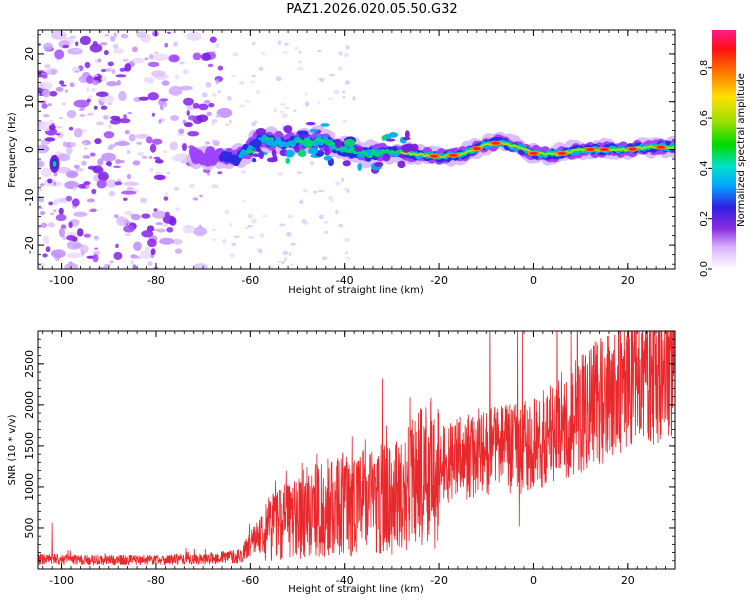  I want to click on snr-x-tick-label: -100, so click(61, 580).